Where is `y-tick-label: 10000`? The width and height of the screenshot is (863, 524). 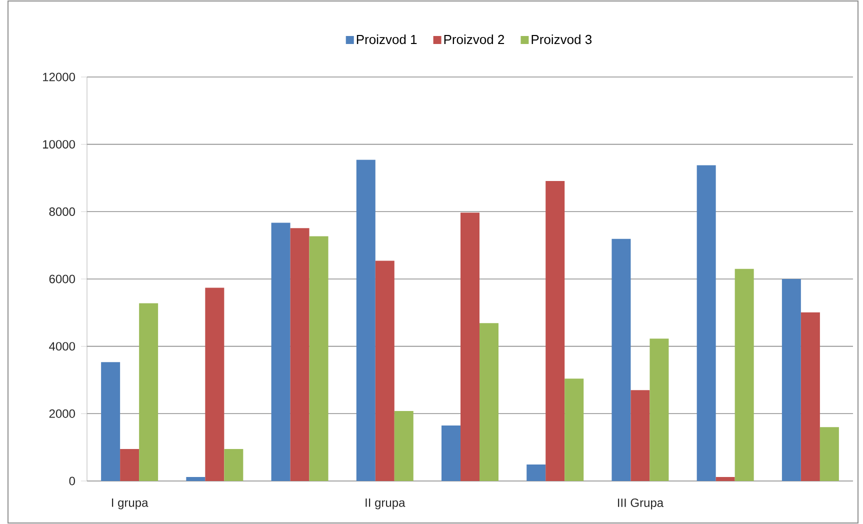
y-tick-label: 10000 is located at coordinates (59, 144).